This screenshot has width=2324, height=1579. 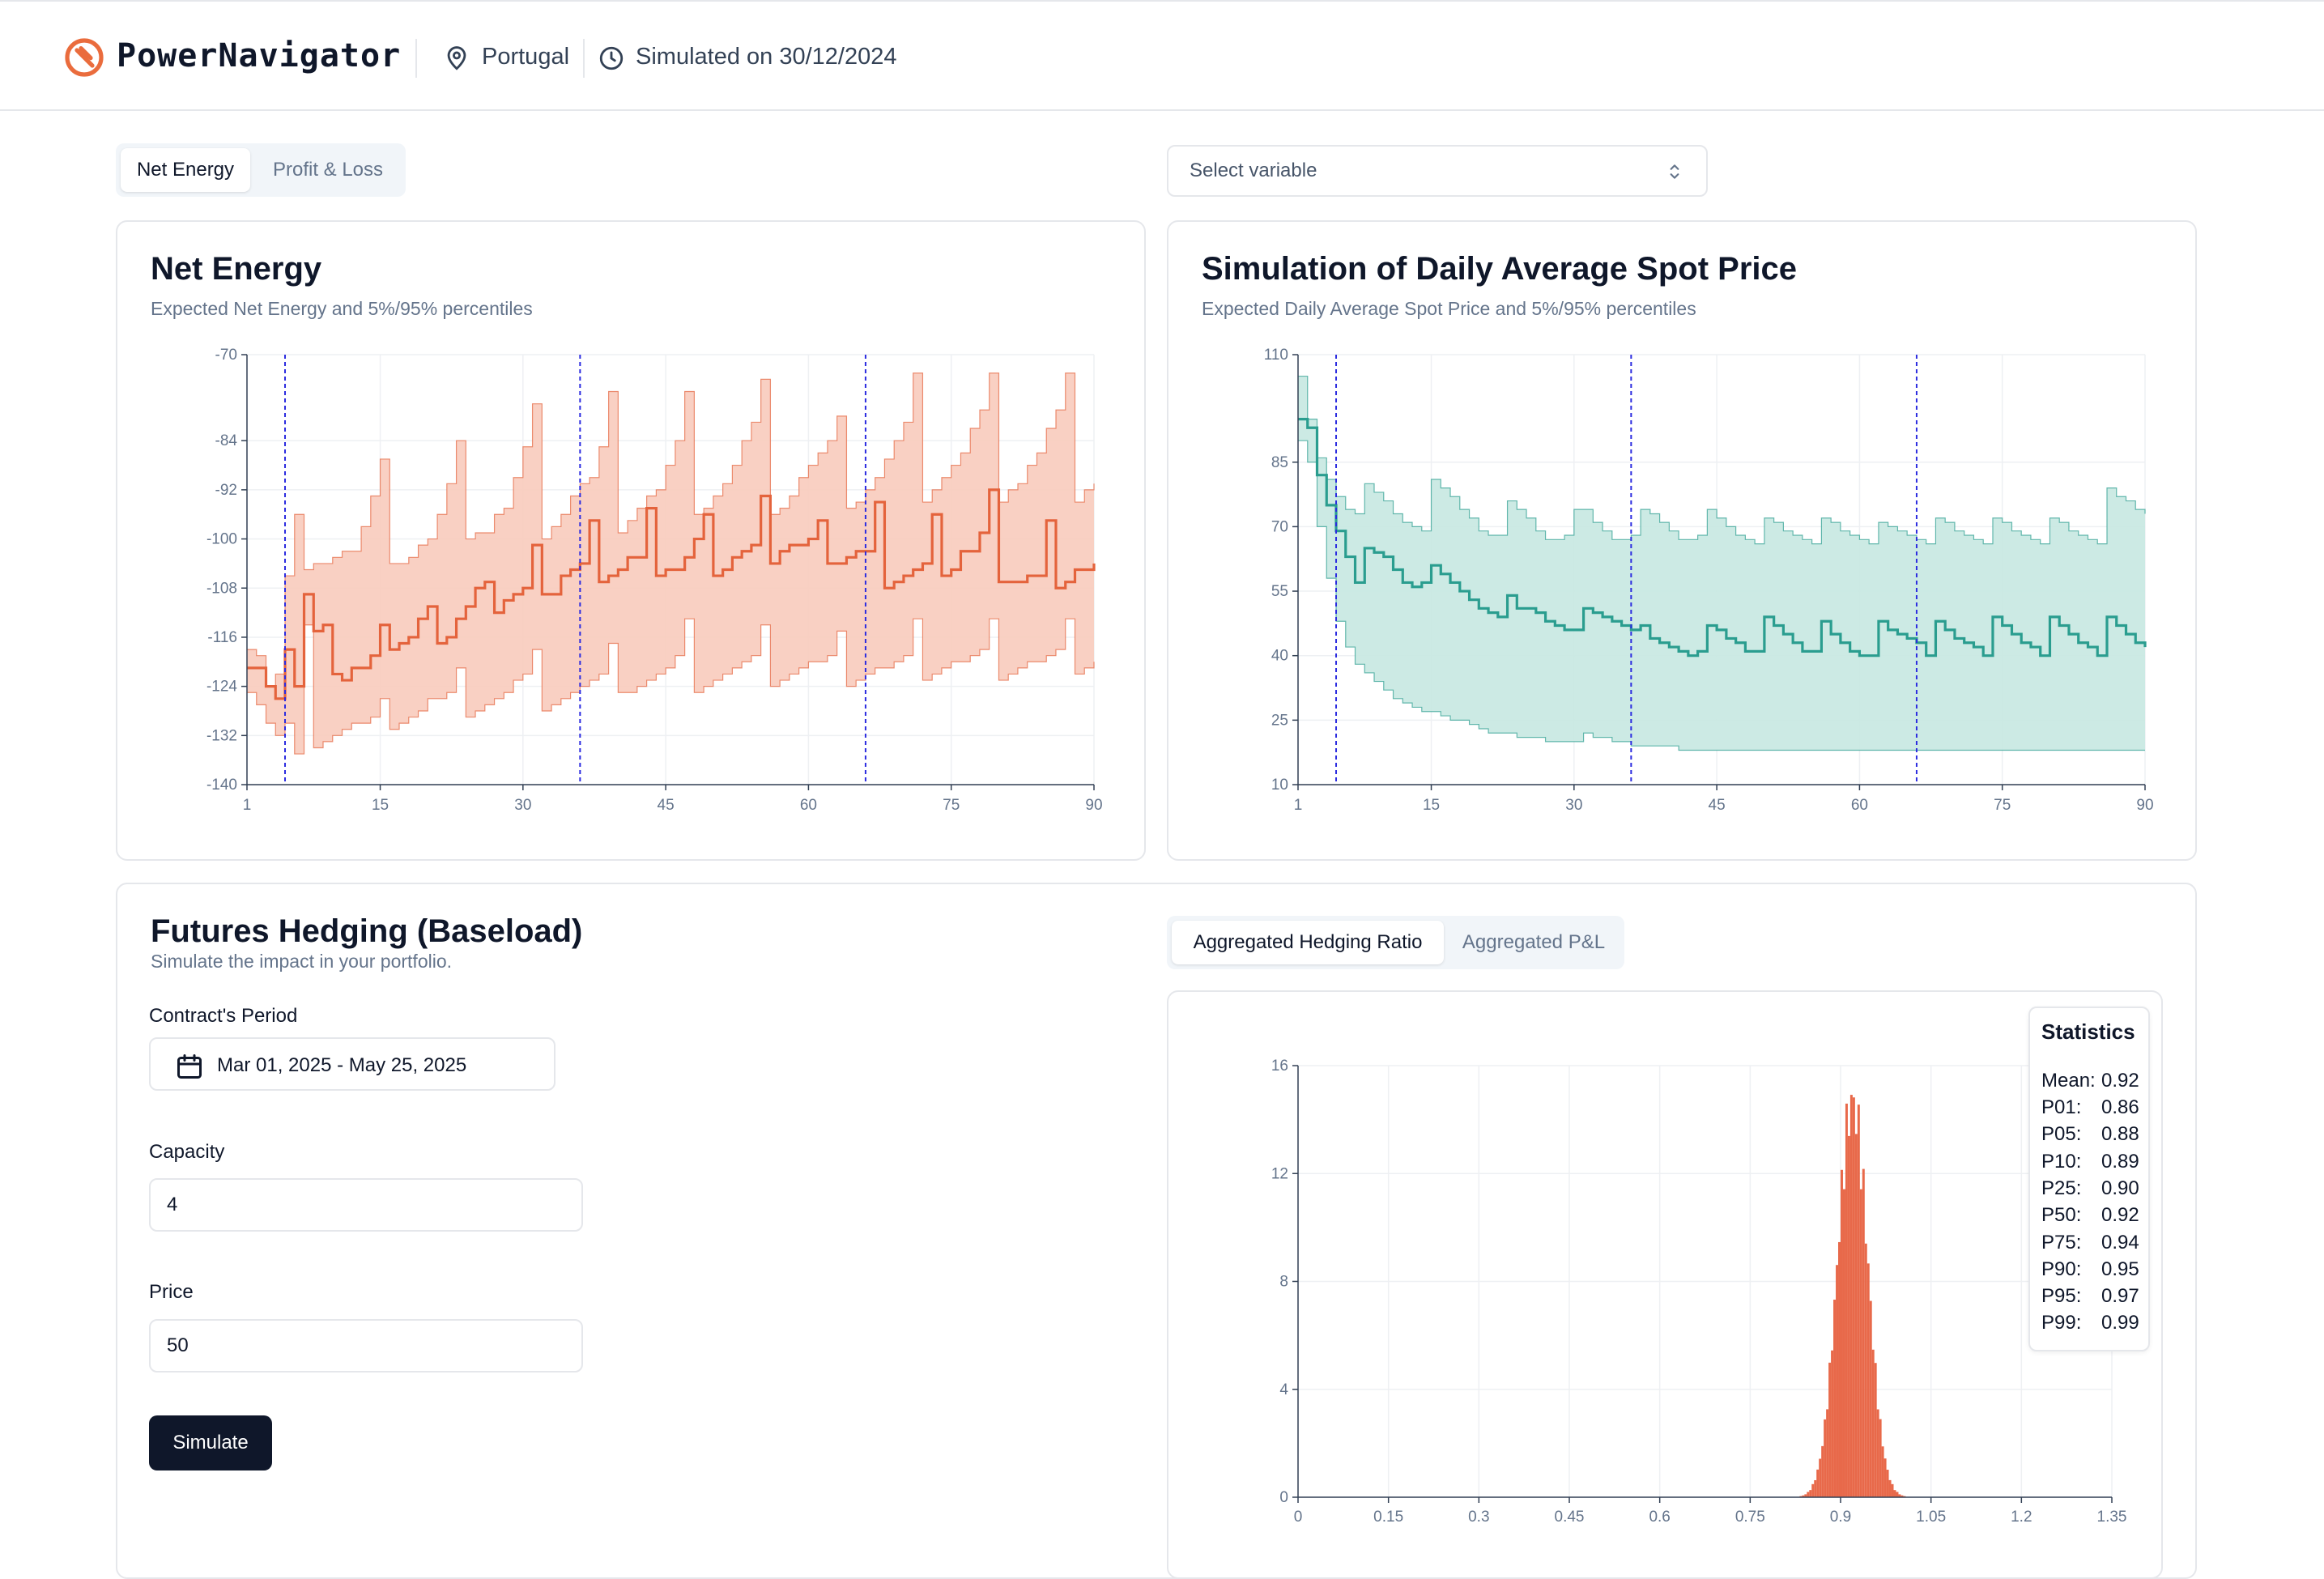 I want to click on y-tick-label: 40, so click(x=1279, y=656).